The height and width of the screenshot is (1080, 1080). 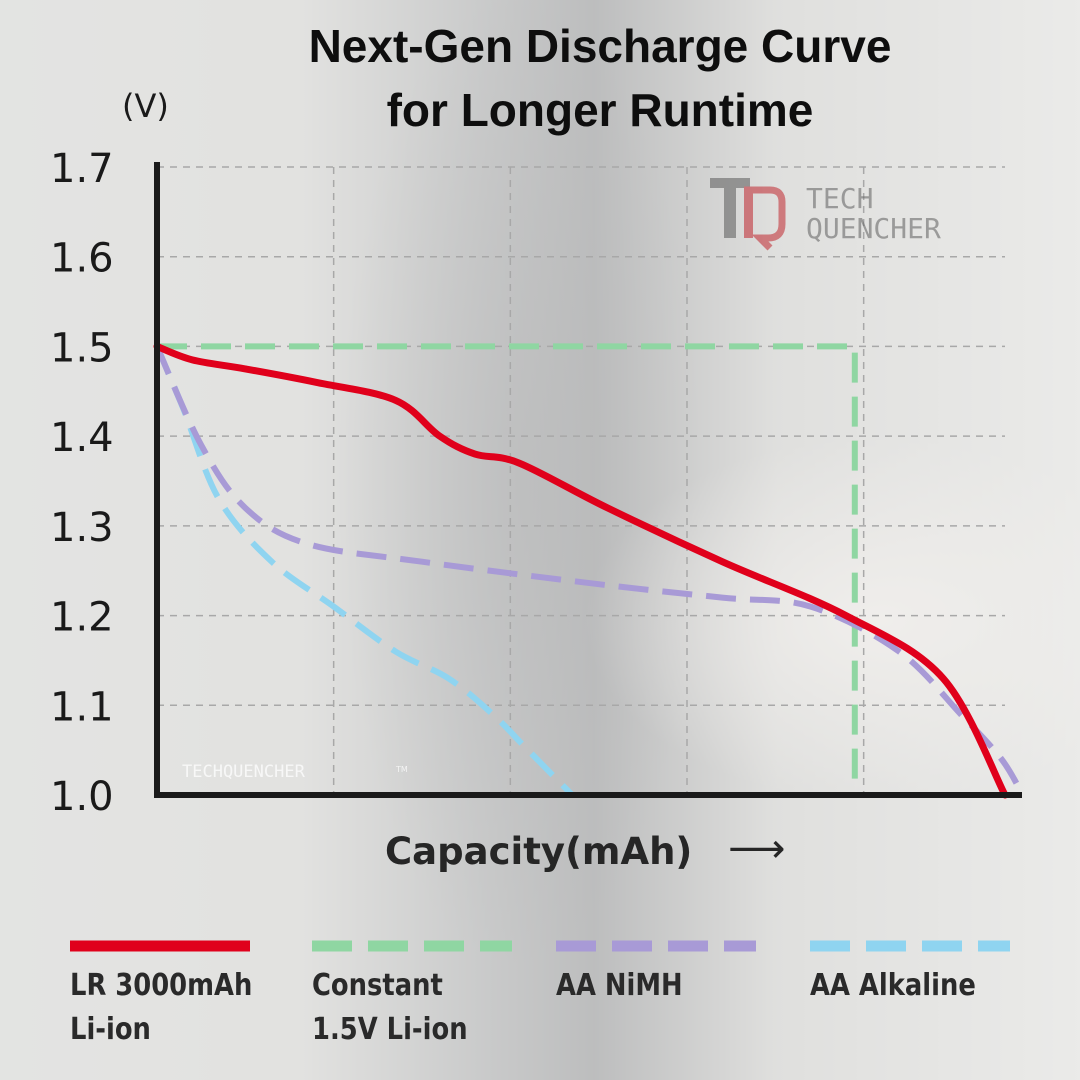 What do you see at coordinates (82, 618) in the screenshot?
I see `y-tick-label-1.2: 1.2` at bounding box center [82, 618].